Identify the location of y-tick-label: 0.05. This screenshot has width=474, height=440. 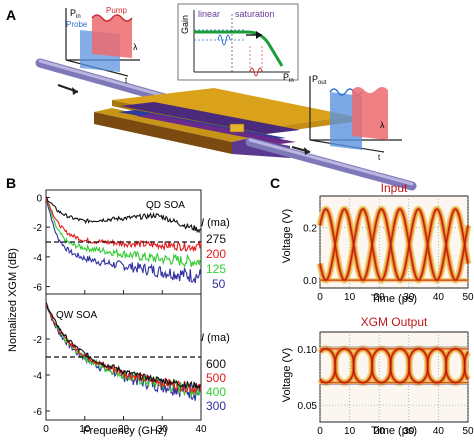
(308, 406).